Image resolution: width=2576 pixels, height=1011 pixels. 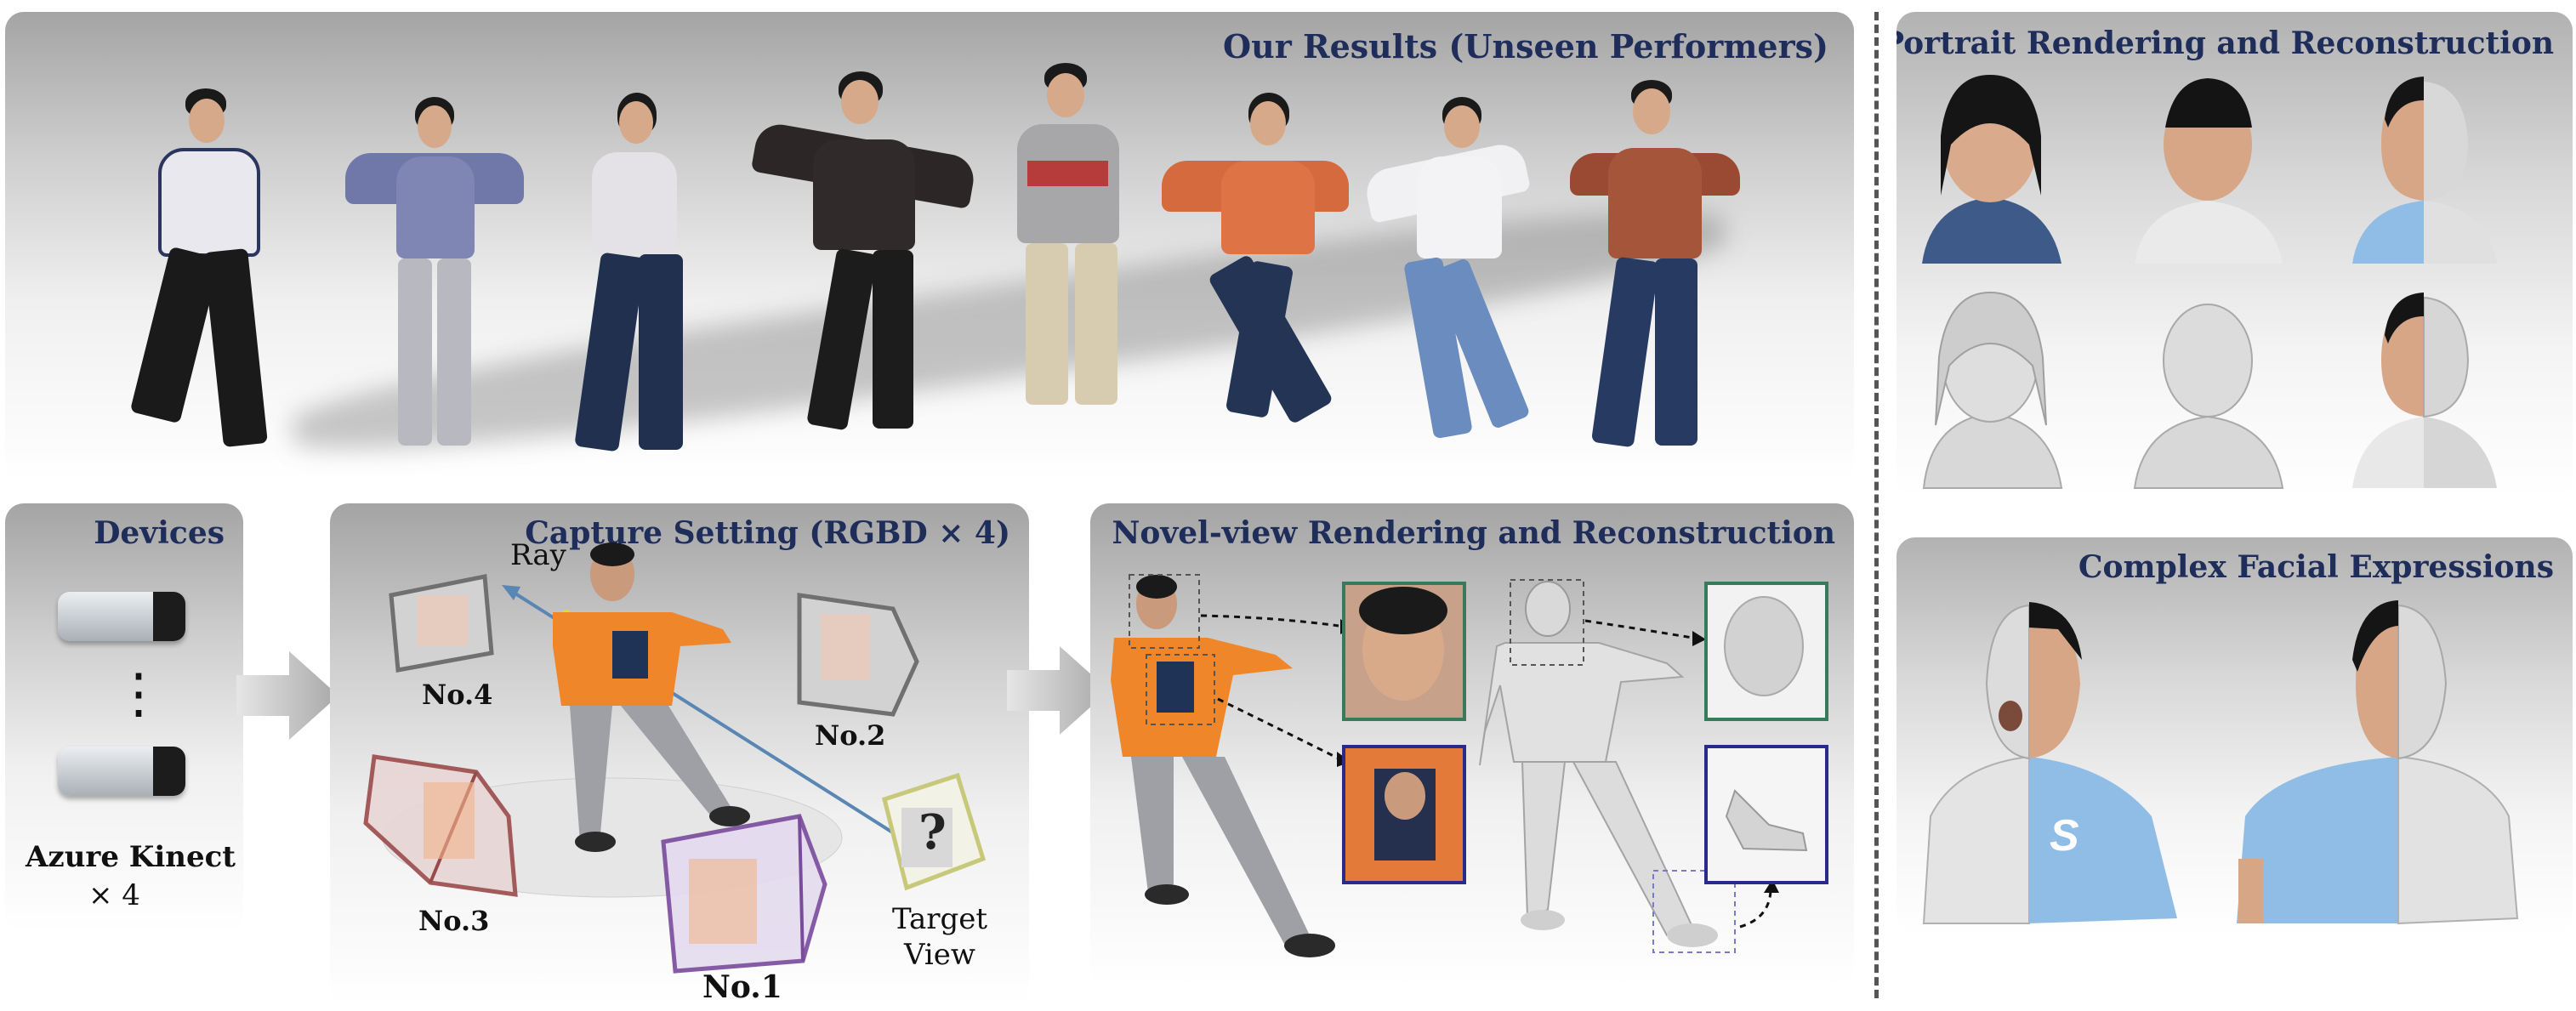 I want to click on novel-view-panel: Novel-view Rendering and Reconstruction, so click(x=1472, y=744).